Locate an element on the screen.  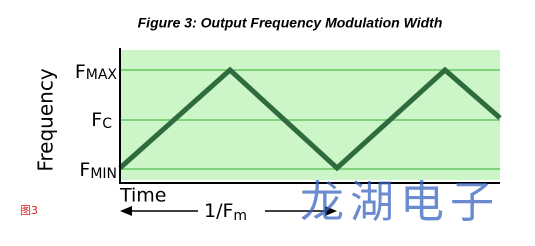
period-label: 1/Fm is located at coordinates (225, 212).